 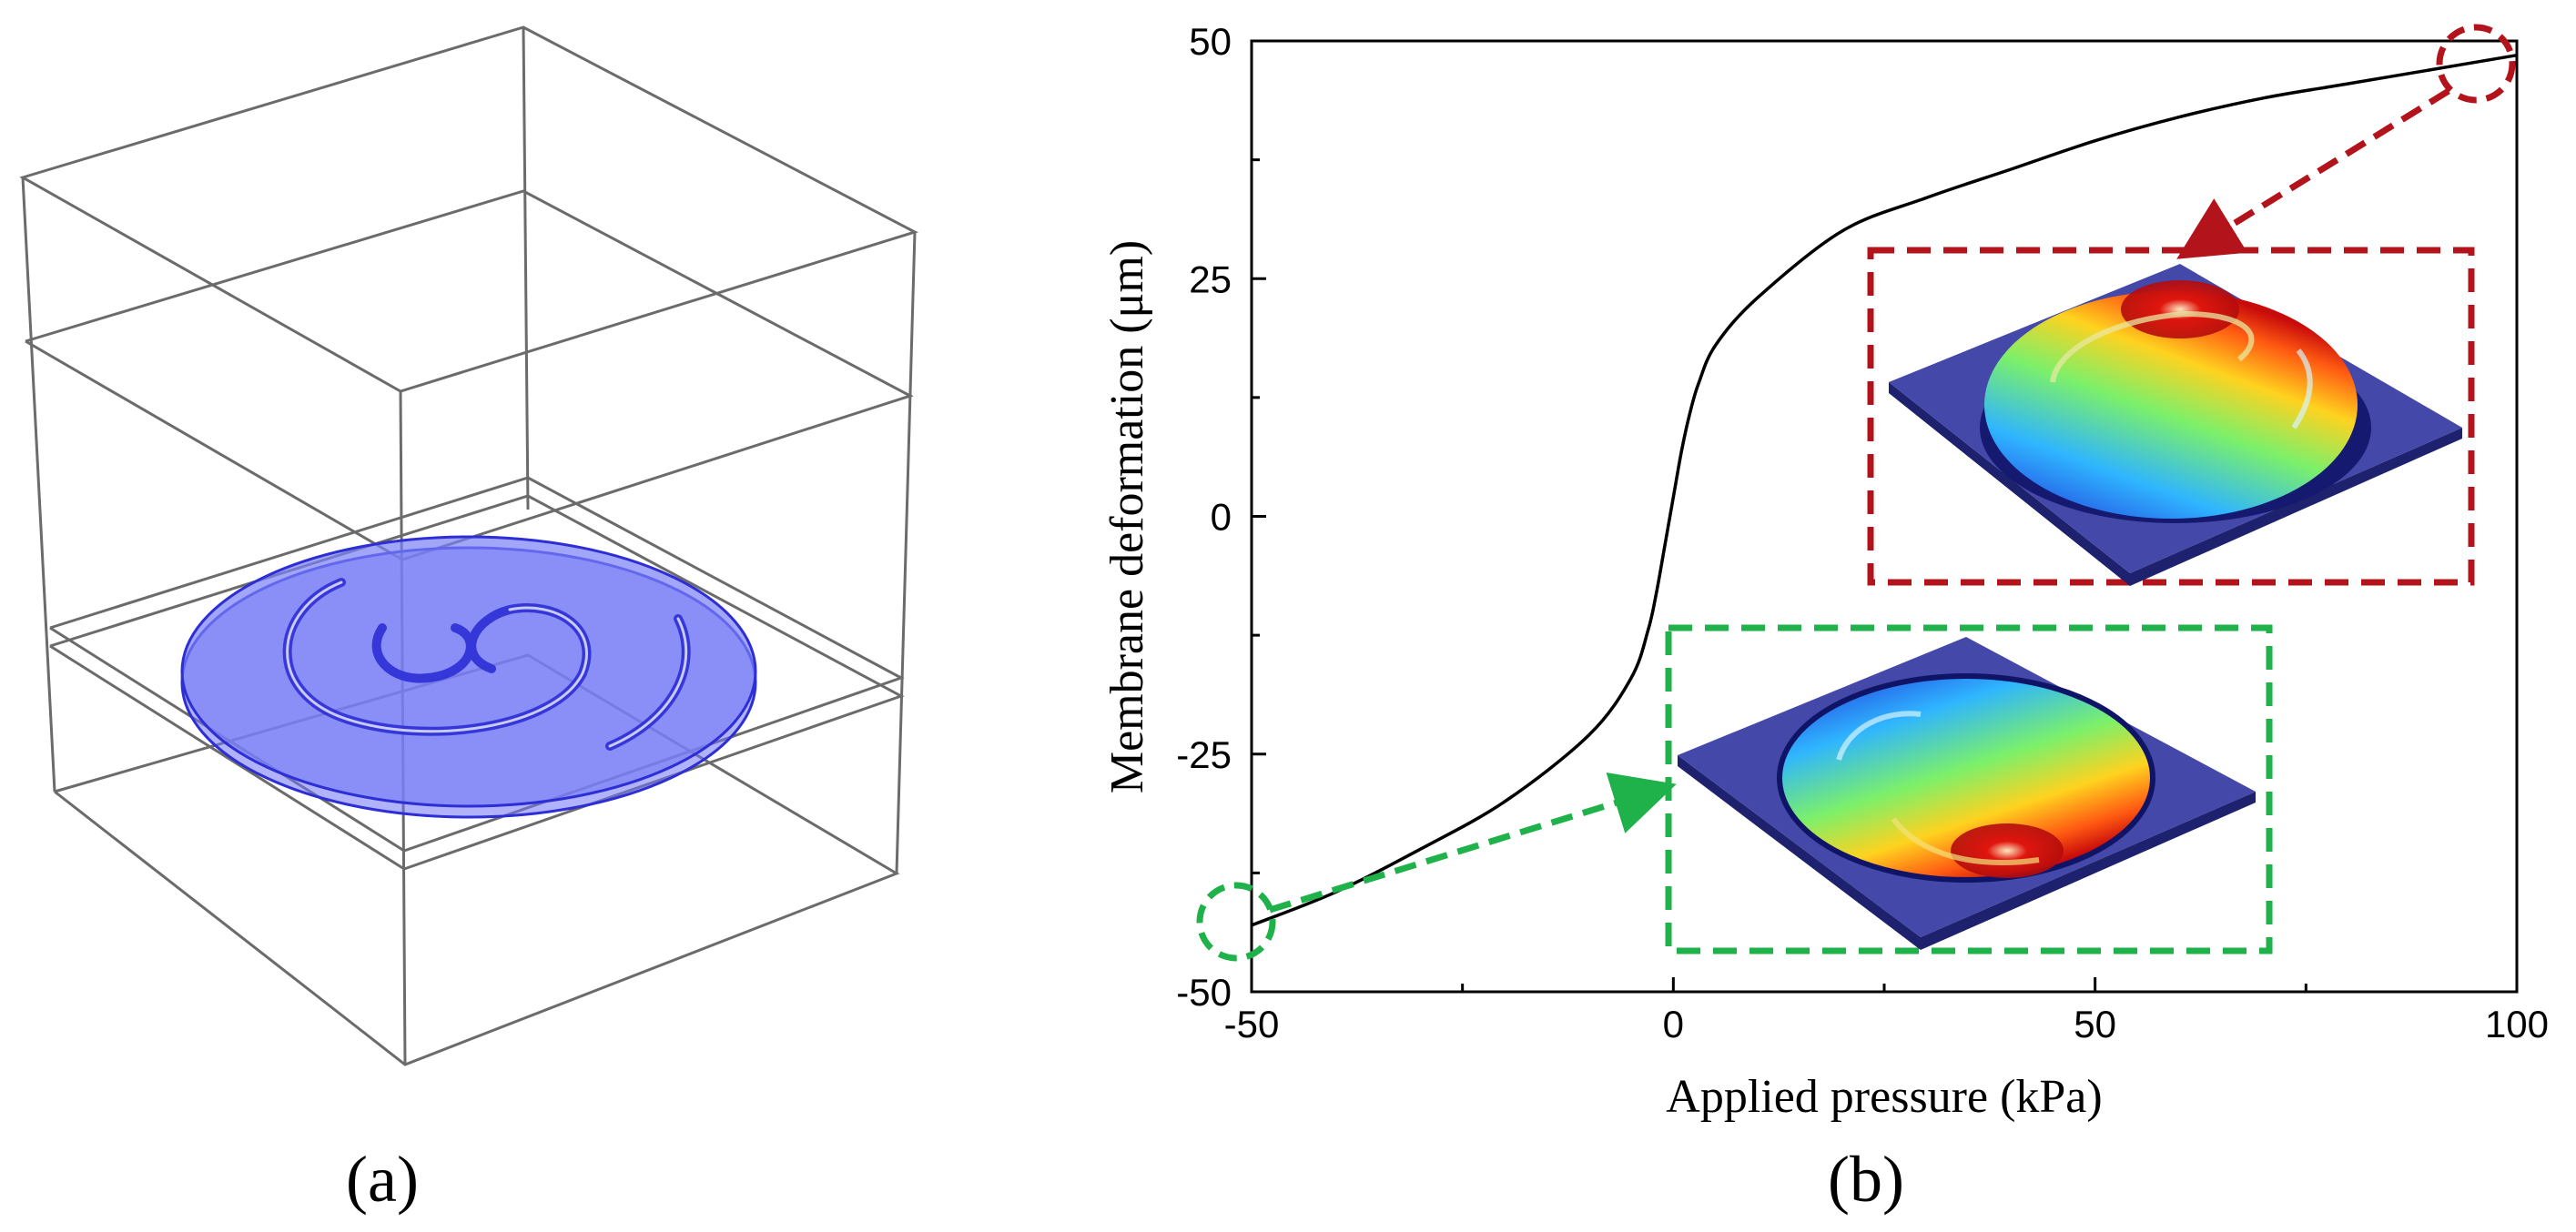 What do you see at coordinates (1673, 1024) in the screenshot?
I see `x-tick-label: 0` at bounding box center [1673, 1024].